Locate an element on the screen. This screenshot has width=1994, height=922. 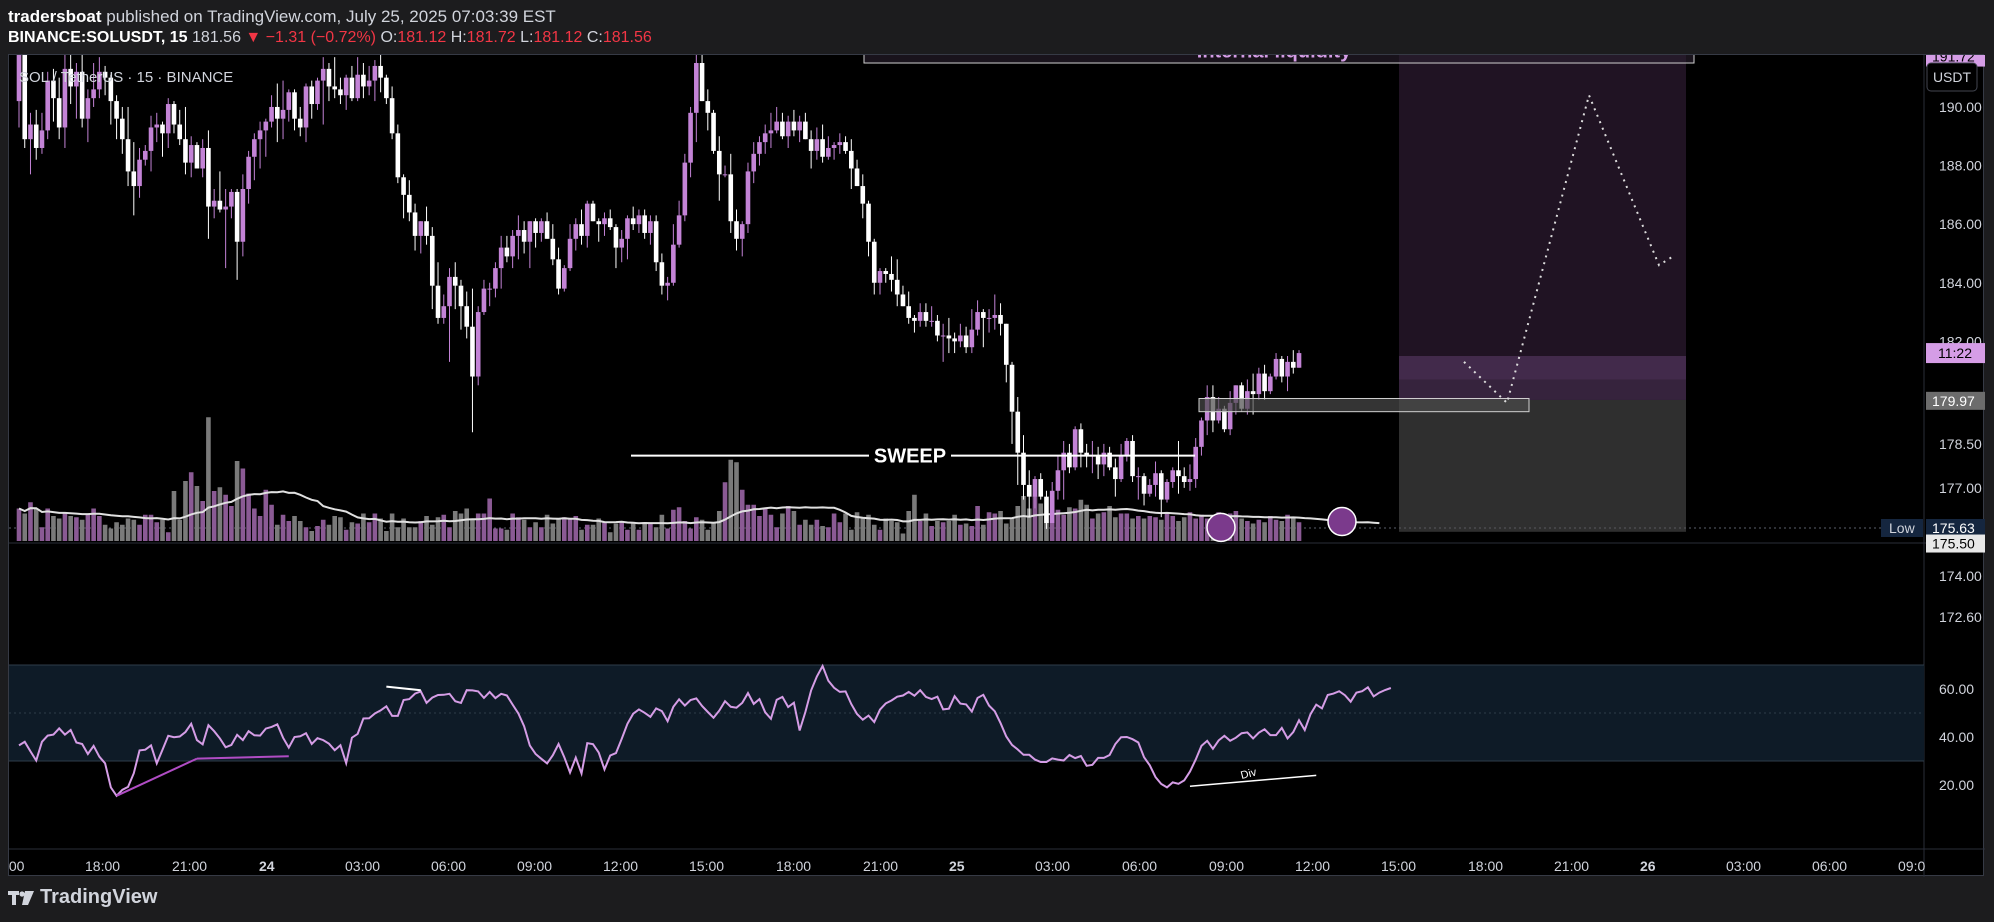
author-name: tradersboat is located at coordinates (55, 16).